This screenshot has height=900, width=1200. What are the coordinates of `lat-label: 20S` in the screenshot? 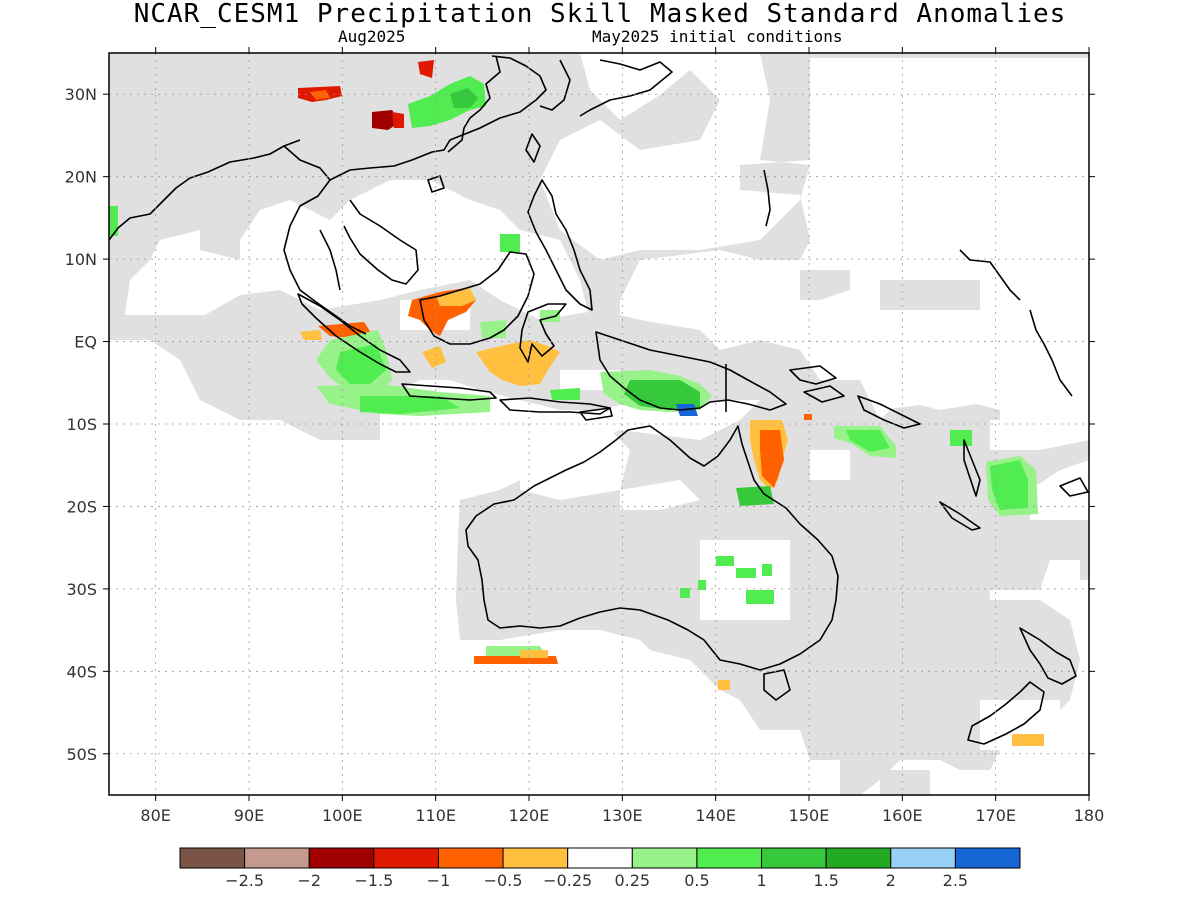 It's located at (81, 506).